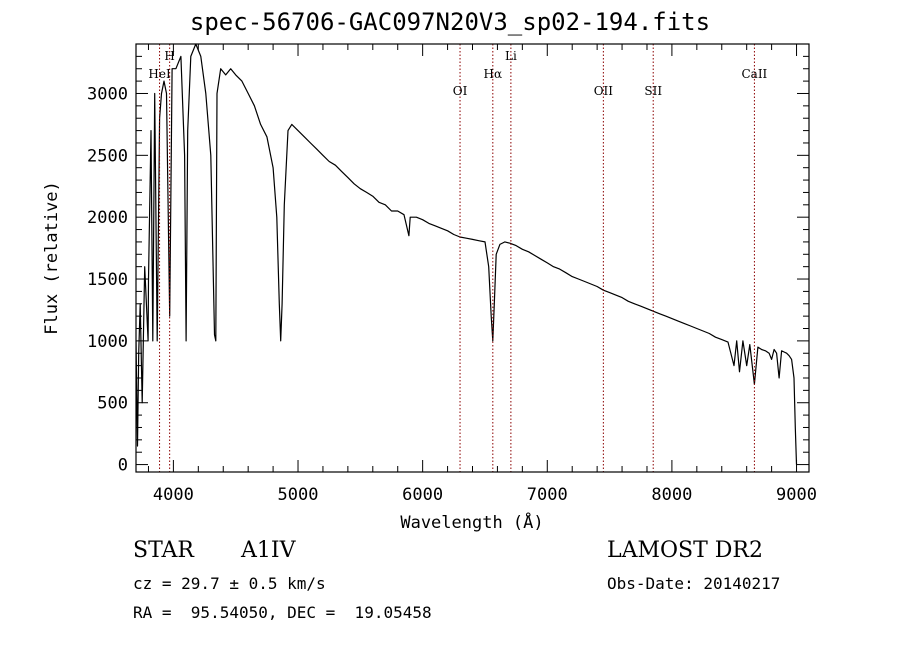  What do you see at coordinates (685, 550) in the screenshot?
I see `survey-name: LAMOST DR2` at bounding box center [685, 550].